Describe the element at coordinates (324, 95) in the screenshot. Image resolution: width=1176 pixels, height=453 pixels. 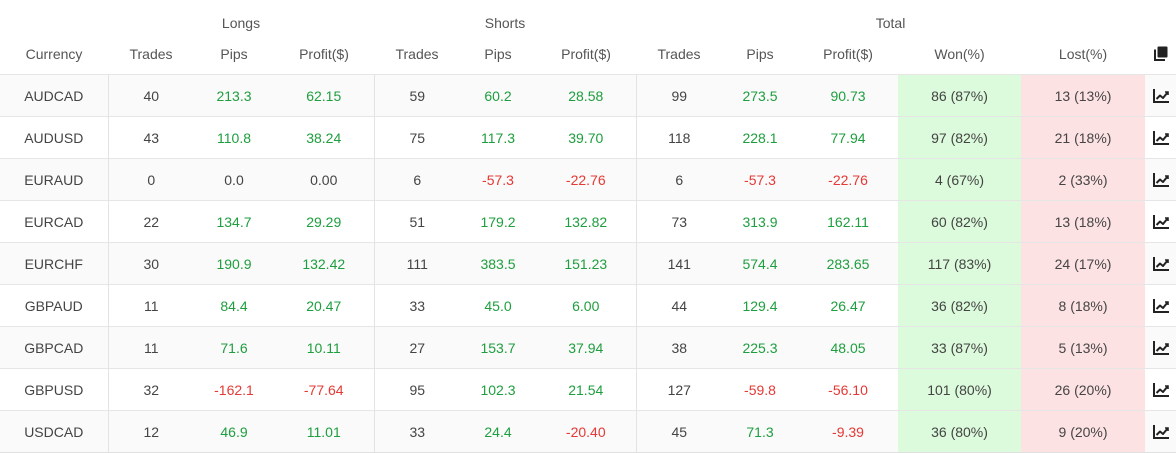
I see `cell-longs-profit: 62.15` at that location.